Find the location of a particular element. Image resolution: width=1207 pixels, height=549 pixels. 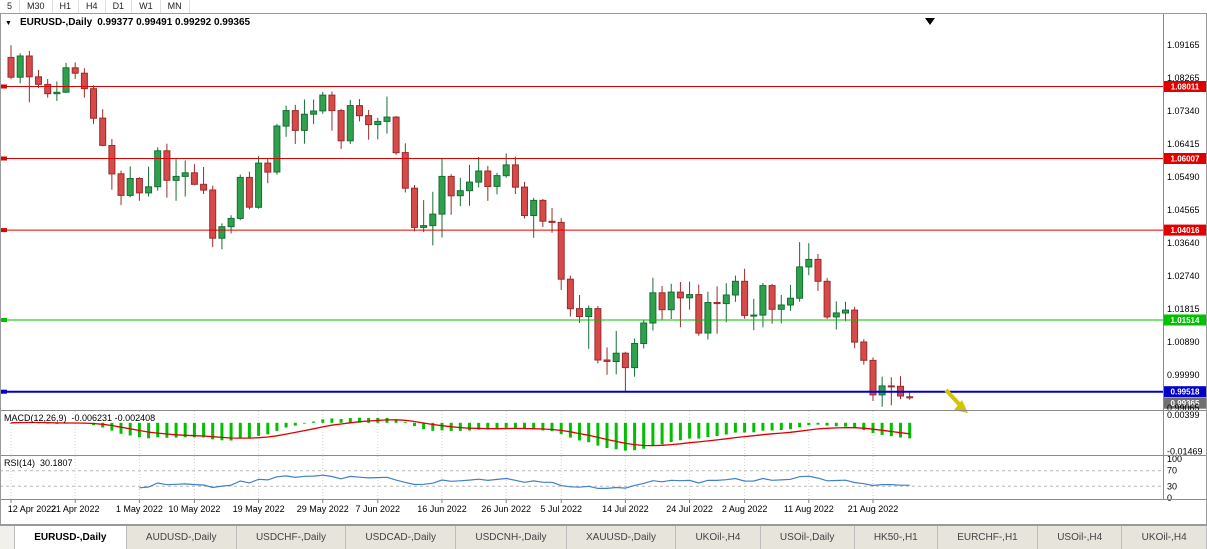

chart-symbol-period: EURUSD-,Daily is located at coordinates (56, 22).